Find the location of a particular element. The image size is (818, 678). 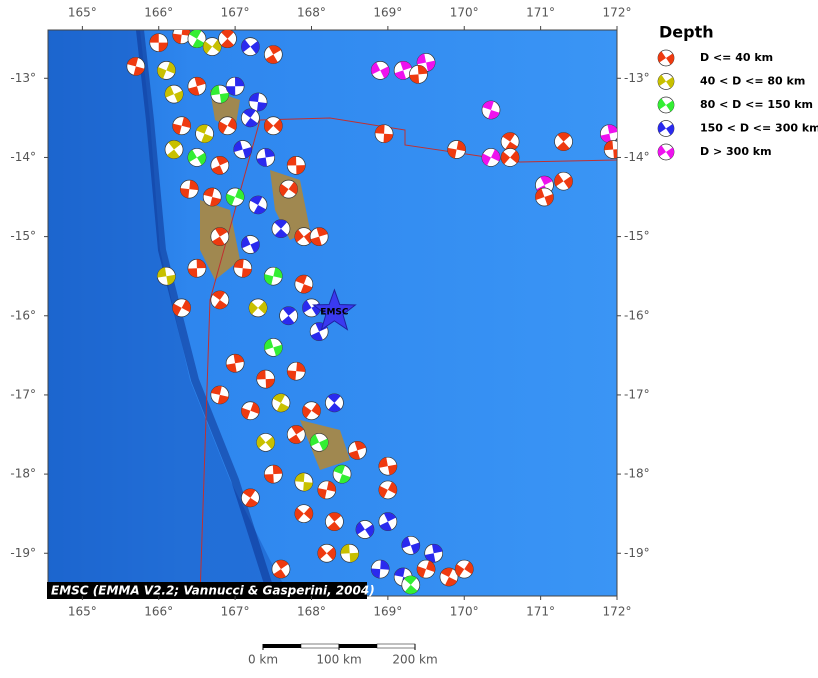

x-tick-label: 168° is located at coordinates (311, 612).